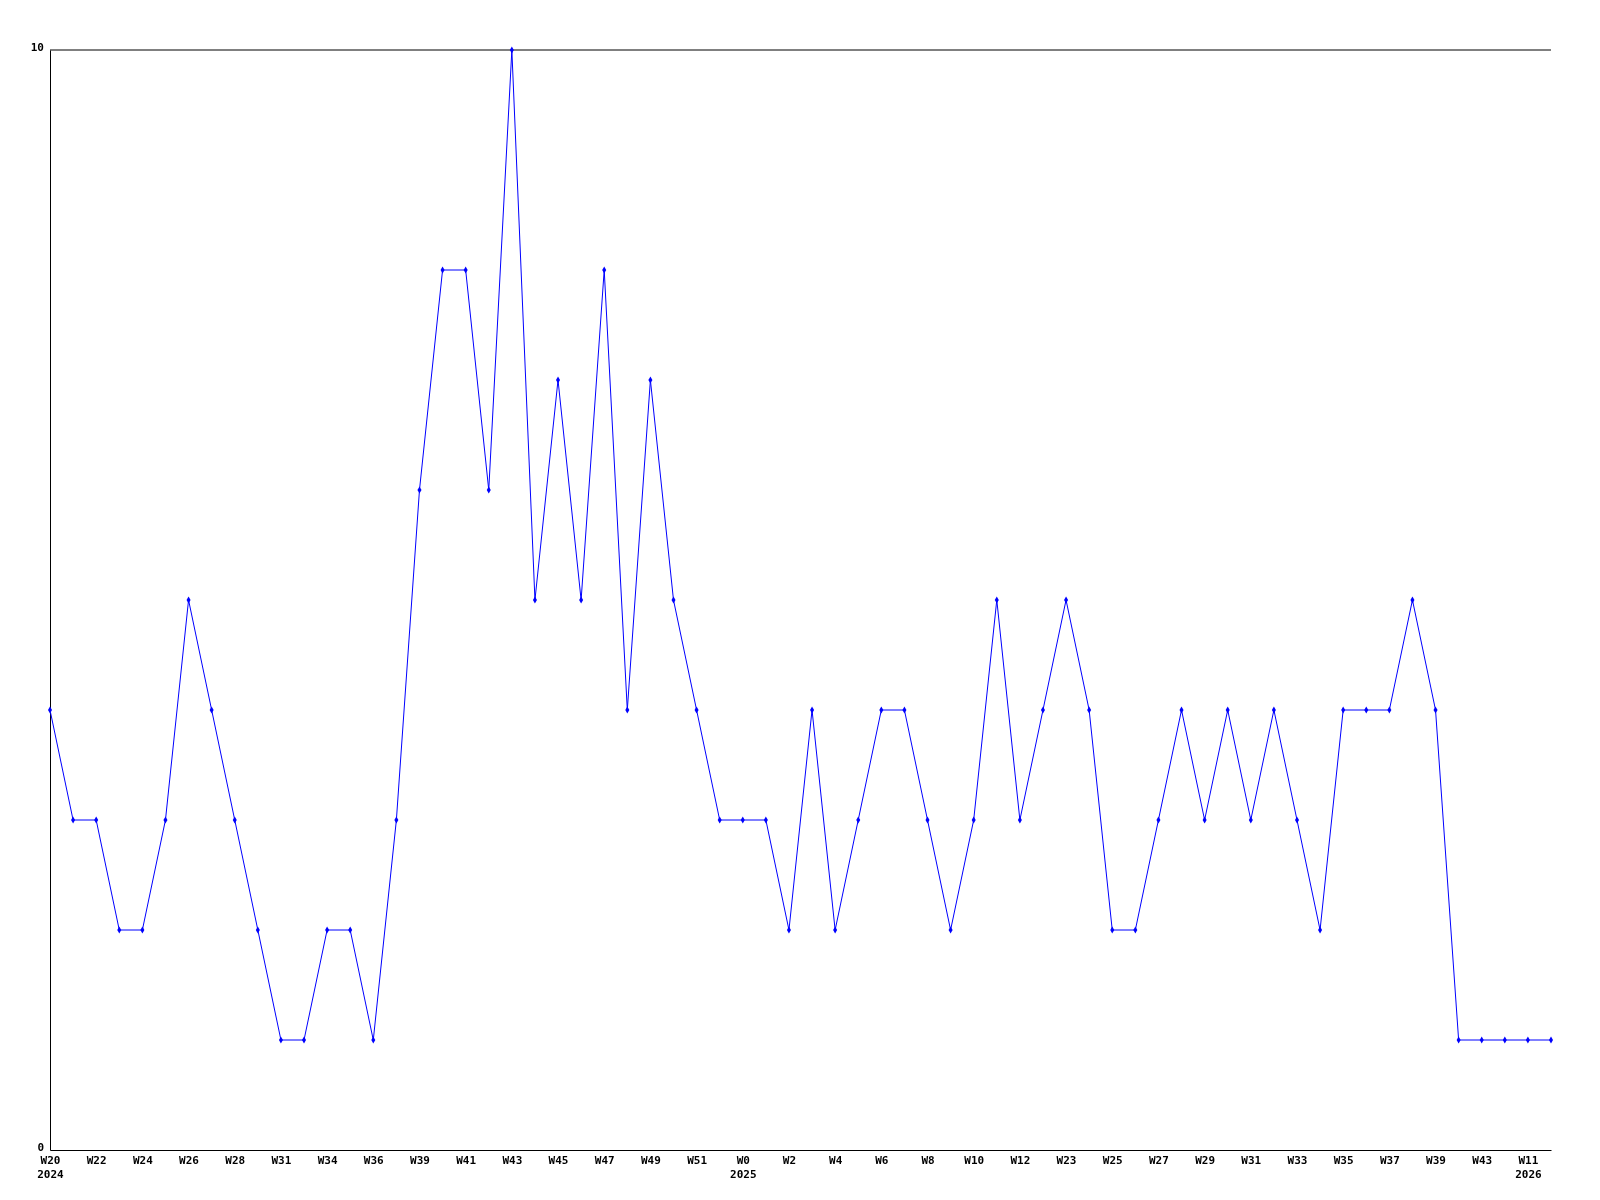 The height and width of the screenshot is (1200, 1600). I want to click on x-tick-label: W23, so click(1066, 1160).